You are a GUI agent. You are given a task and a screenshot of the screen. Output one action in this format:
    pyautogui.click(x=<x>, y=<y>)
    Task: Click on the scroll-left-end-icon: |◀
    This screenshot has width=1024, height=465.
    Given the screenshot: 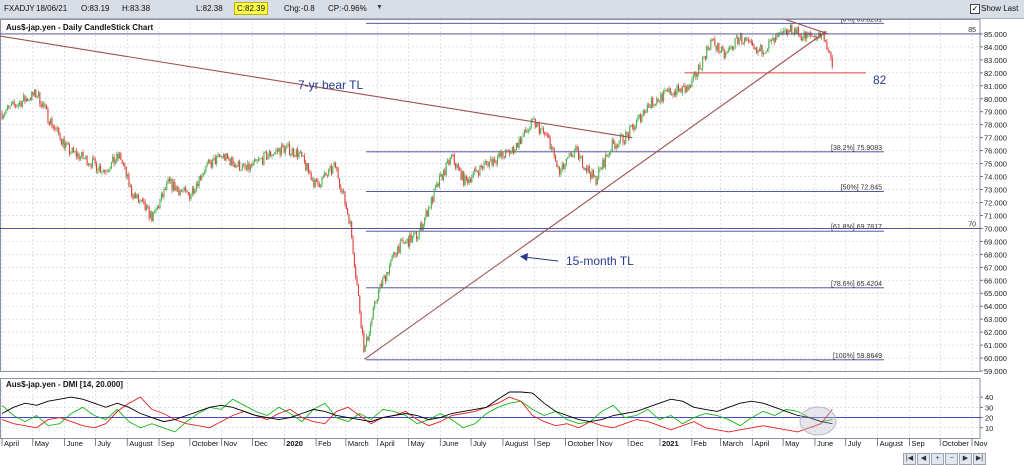 What is the action you would take?
    pyautogui.click(x=909, y=459)
    